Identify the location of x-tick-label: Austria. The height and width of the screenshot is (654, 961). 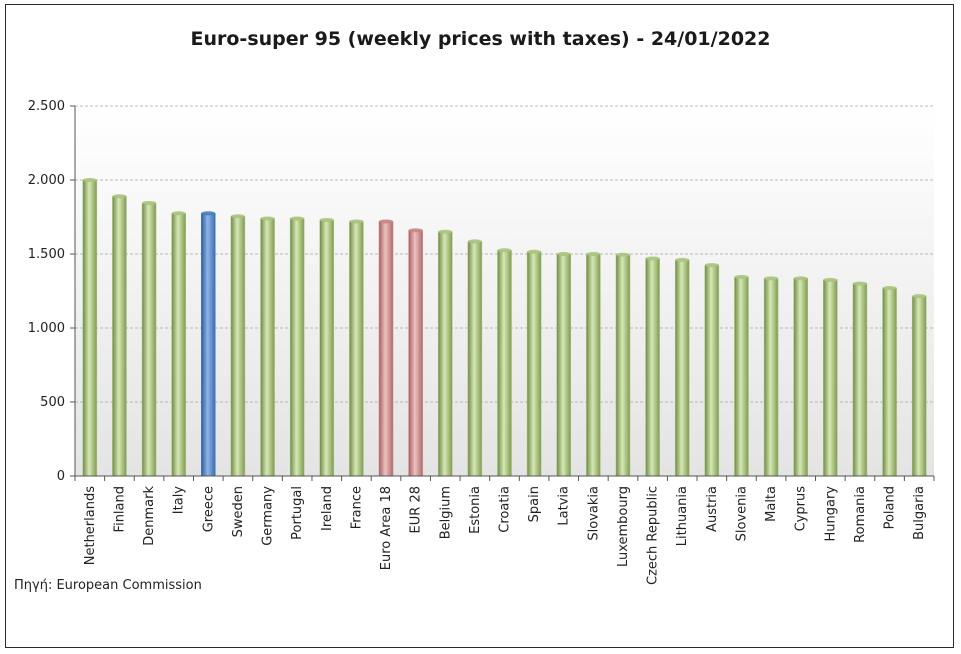
(712, 509).